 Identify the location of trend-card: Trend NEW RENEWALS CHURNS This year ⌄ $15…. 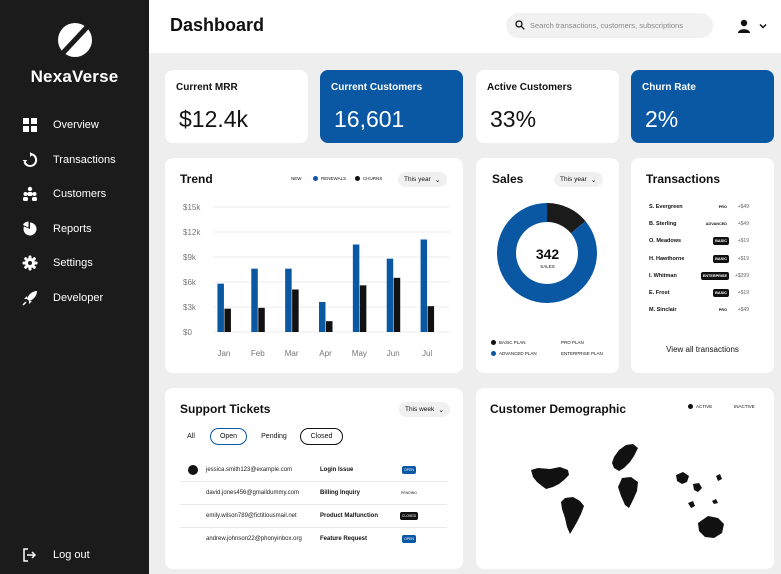
(314, 265).